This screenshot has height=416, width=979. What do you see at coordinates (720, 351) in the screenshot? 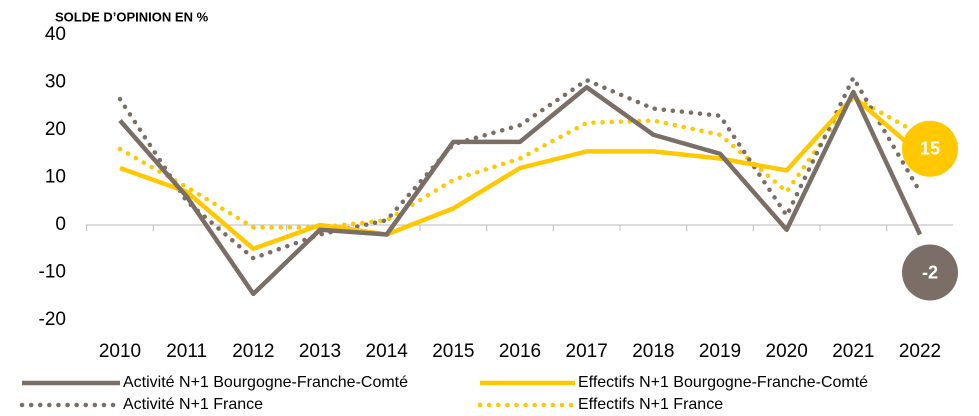
I see `x-tick-label: 2019` at bounding box center [720, 351].